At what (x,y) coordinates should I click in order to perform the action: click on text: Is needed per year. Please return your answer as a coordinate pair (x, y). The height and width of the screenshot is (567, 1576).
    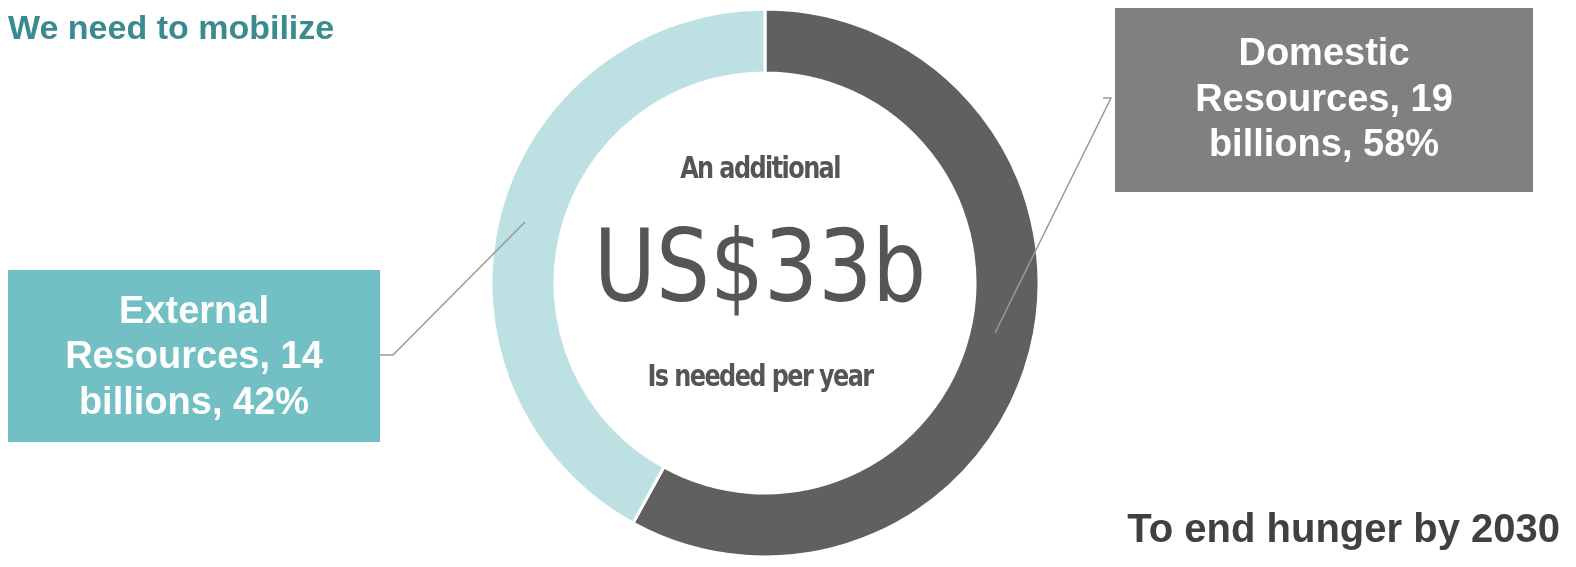
    Looking at the image, I should click on (760, 375).